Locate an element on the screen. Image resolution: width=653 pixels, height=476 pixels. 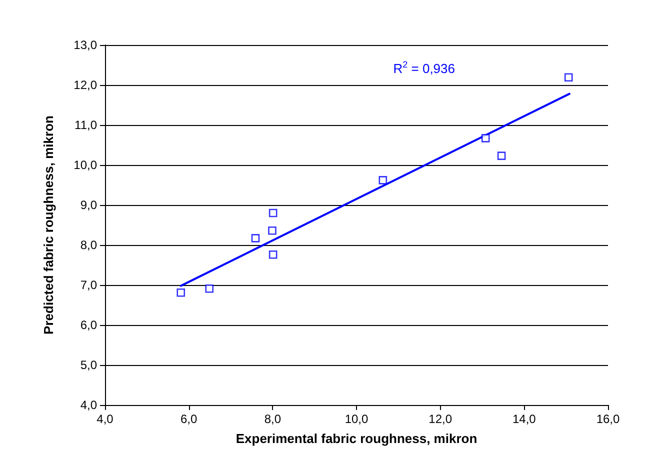
x-tick-label: 10,0 is located at coordinates (356, 419).